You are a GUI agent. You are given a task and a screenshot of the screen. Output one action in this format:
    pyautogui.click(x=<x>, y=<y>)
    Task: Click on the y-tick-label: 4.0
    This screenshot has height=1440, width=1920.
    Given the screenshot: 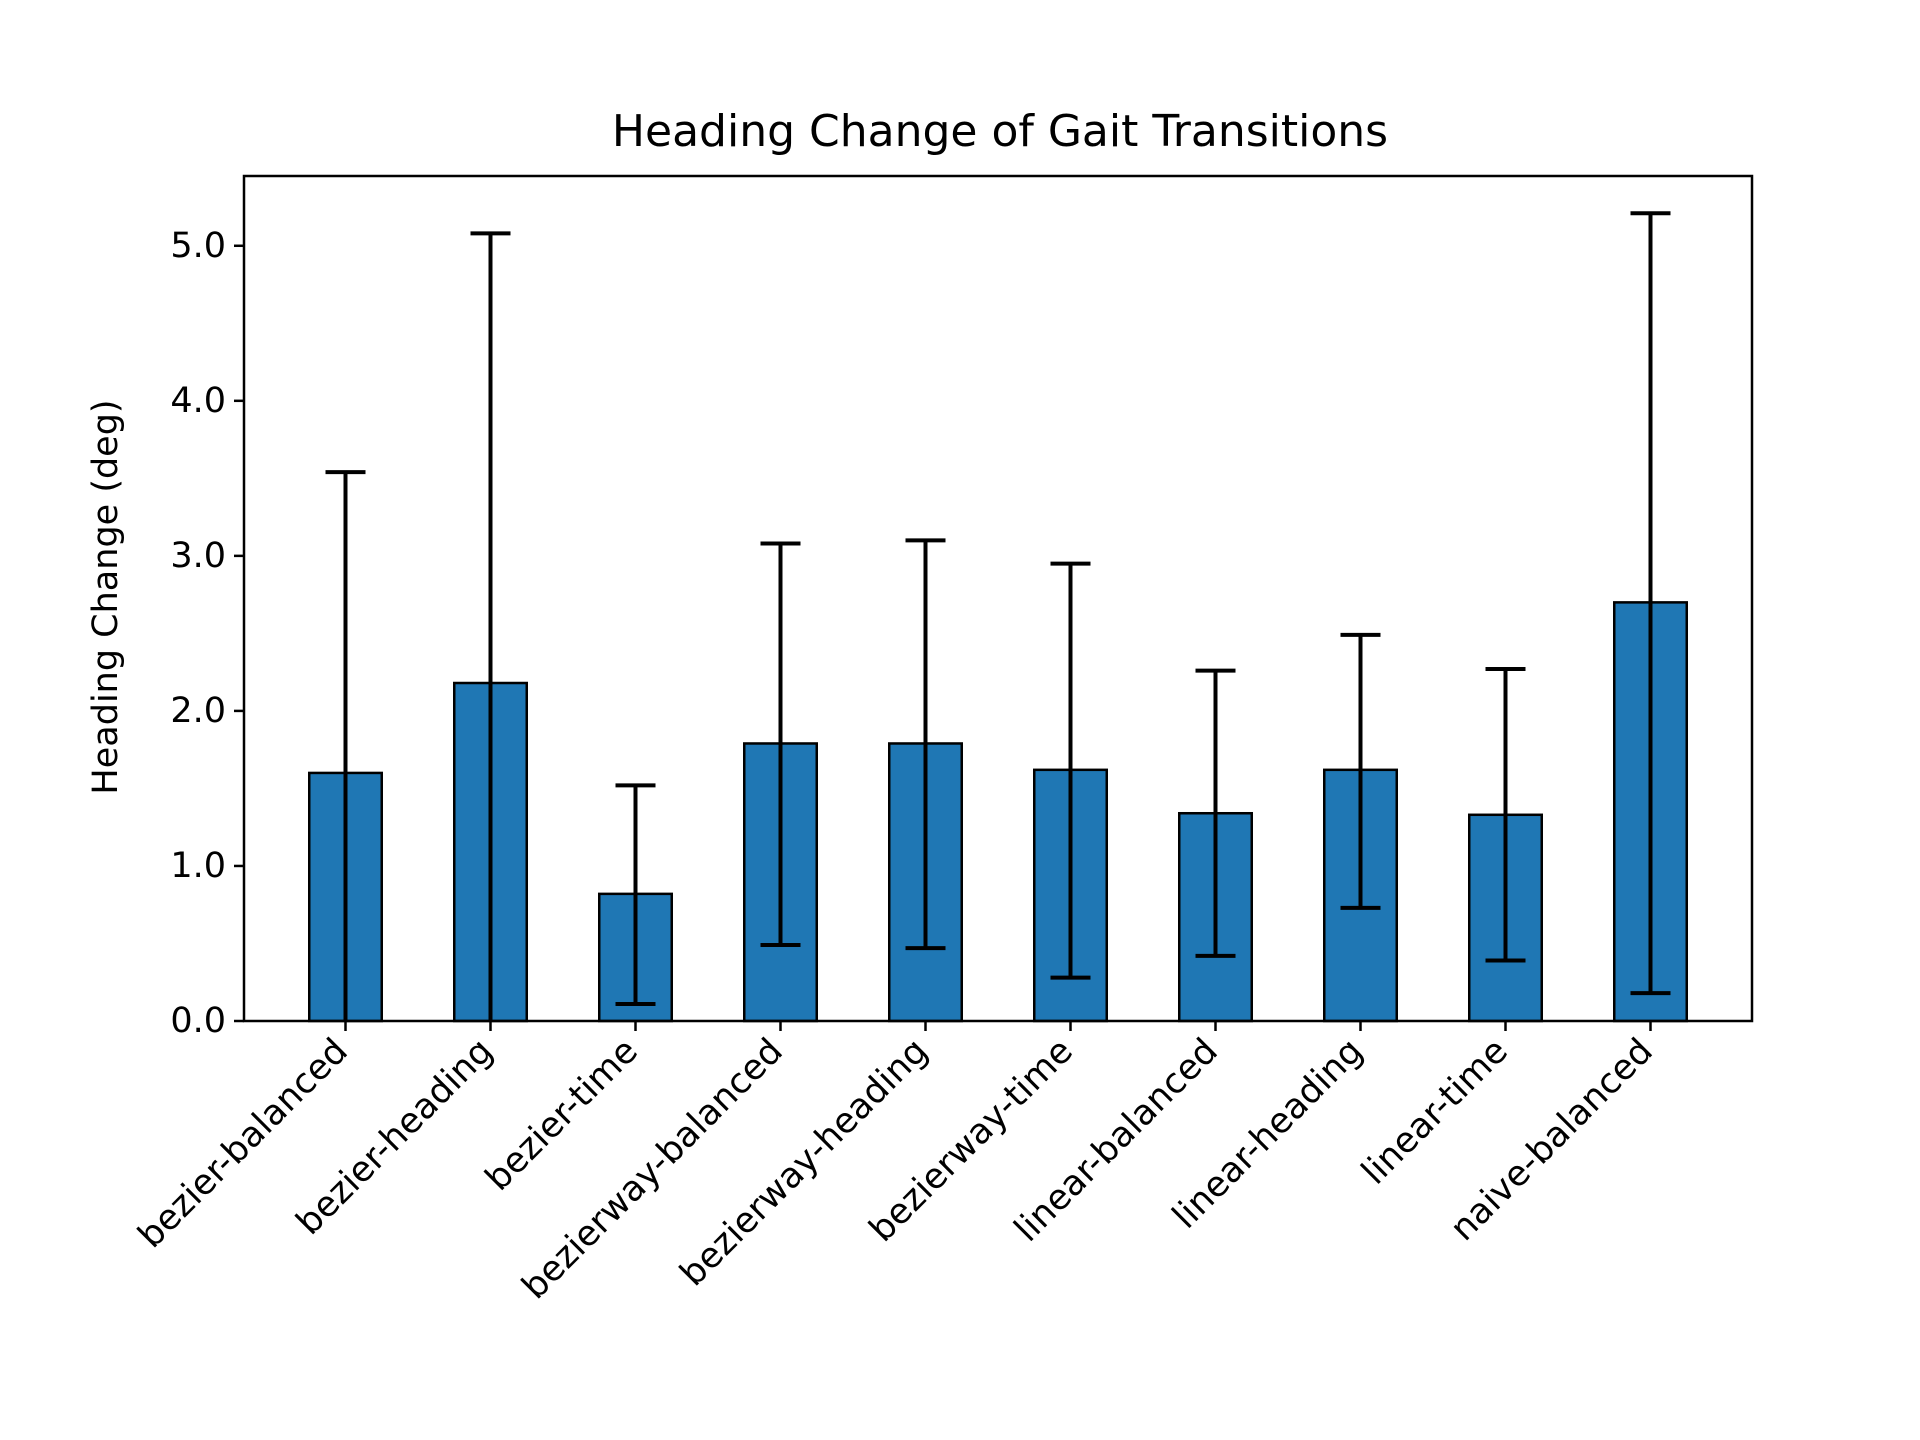 What is the action you would take?
    pyautogui.click(x=198, y=401)
    